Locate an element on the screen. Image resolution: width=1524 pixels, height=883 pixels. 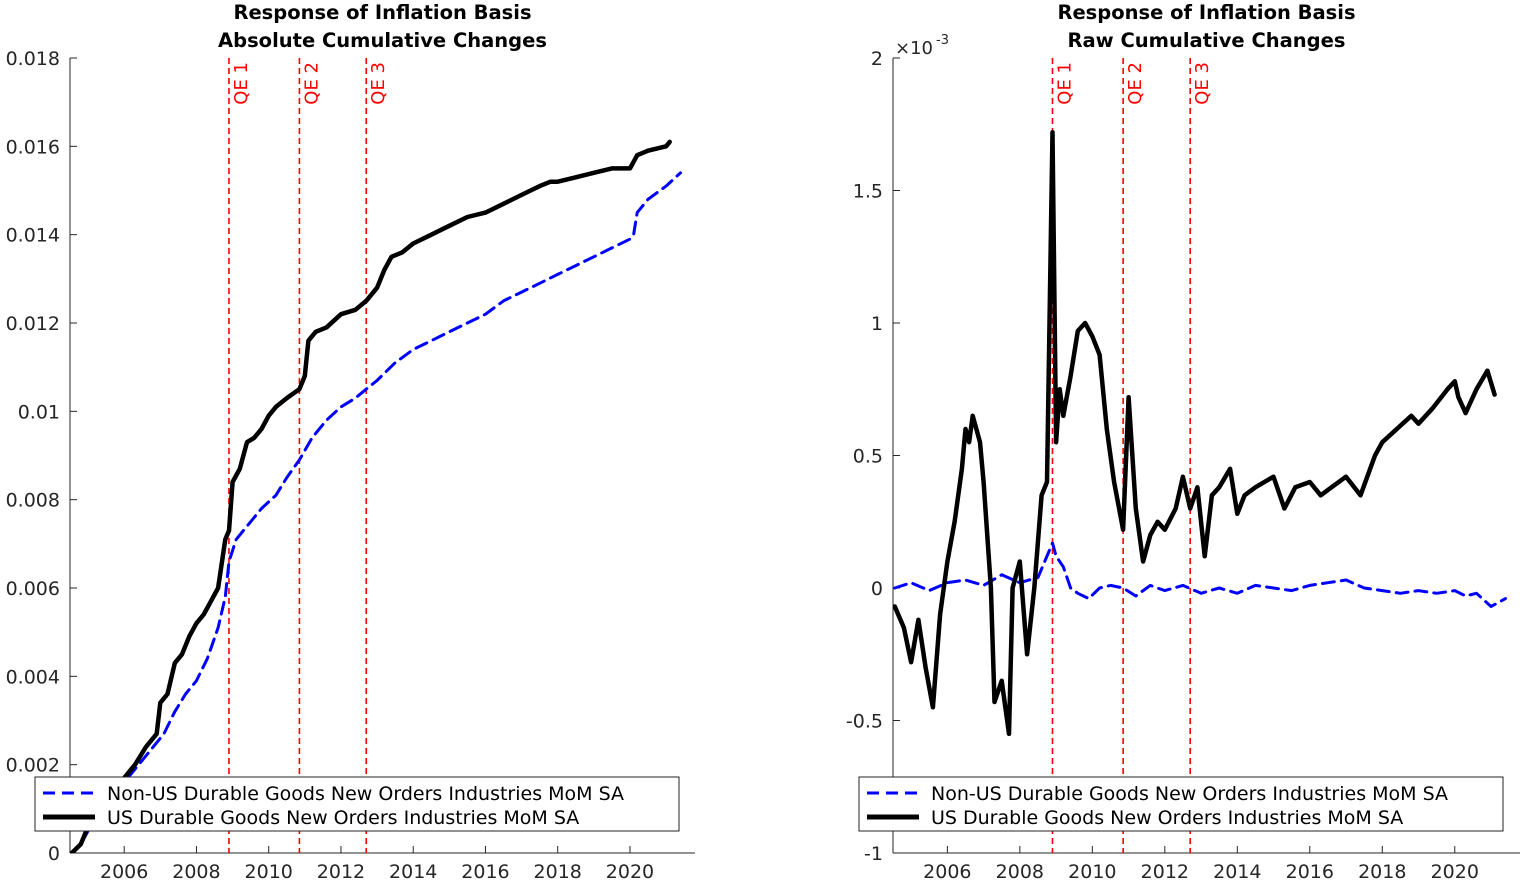
y-exponent-label: ×10 is located at coordinates (914, 48).